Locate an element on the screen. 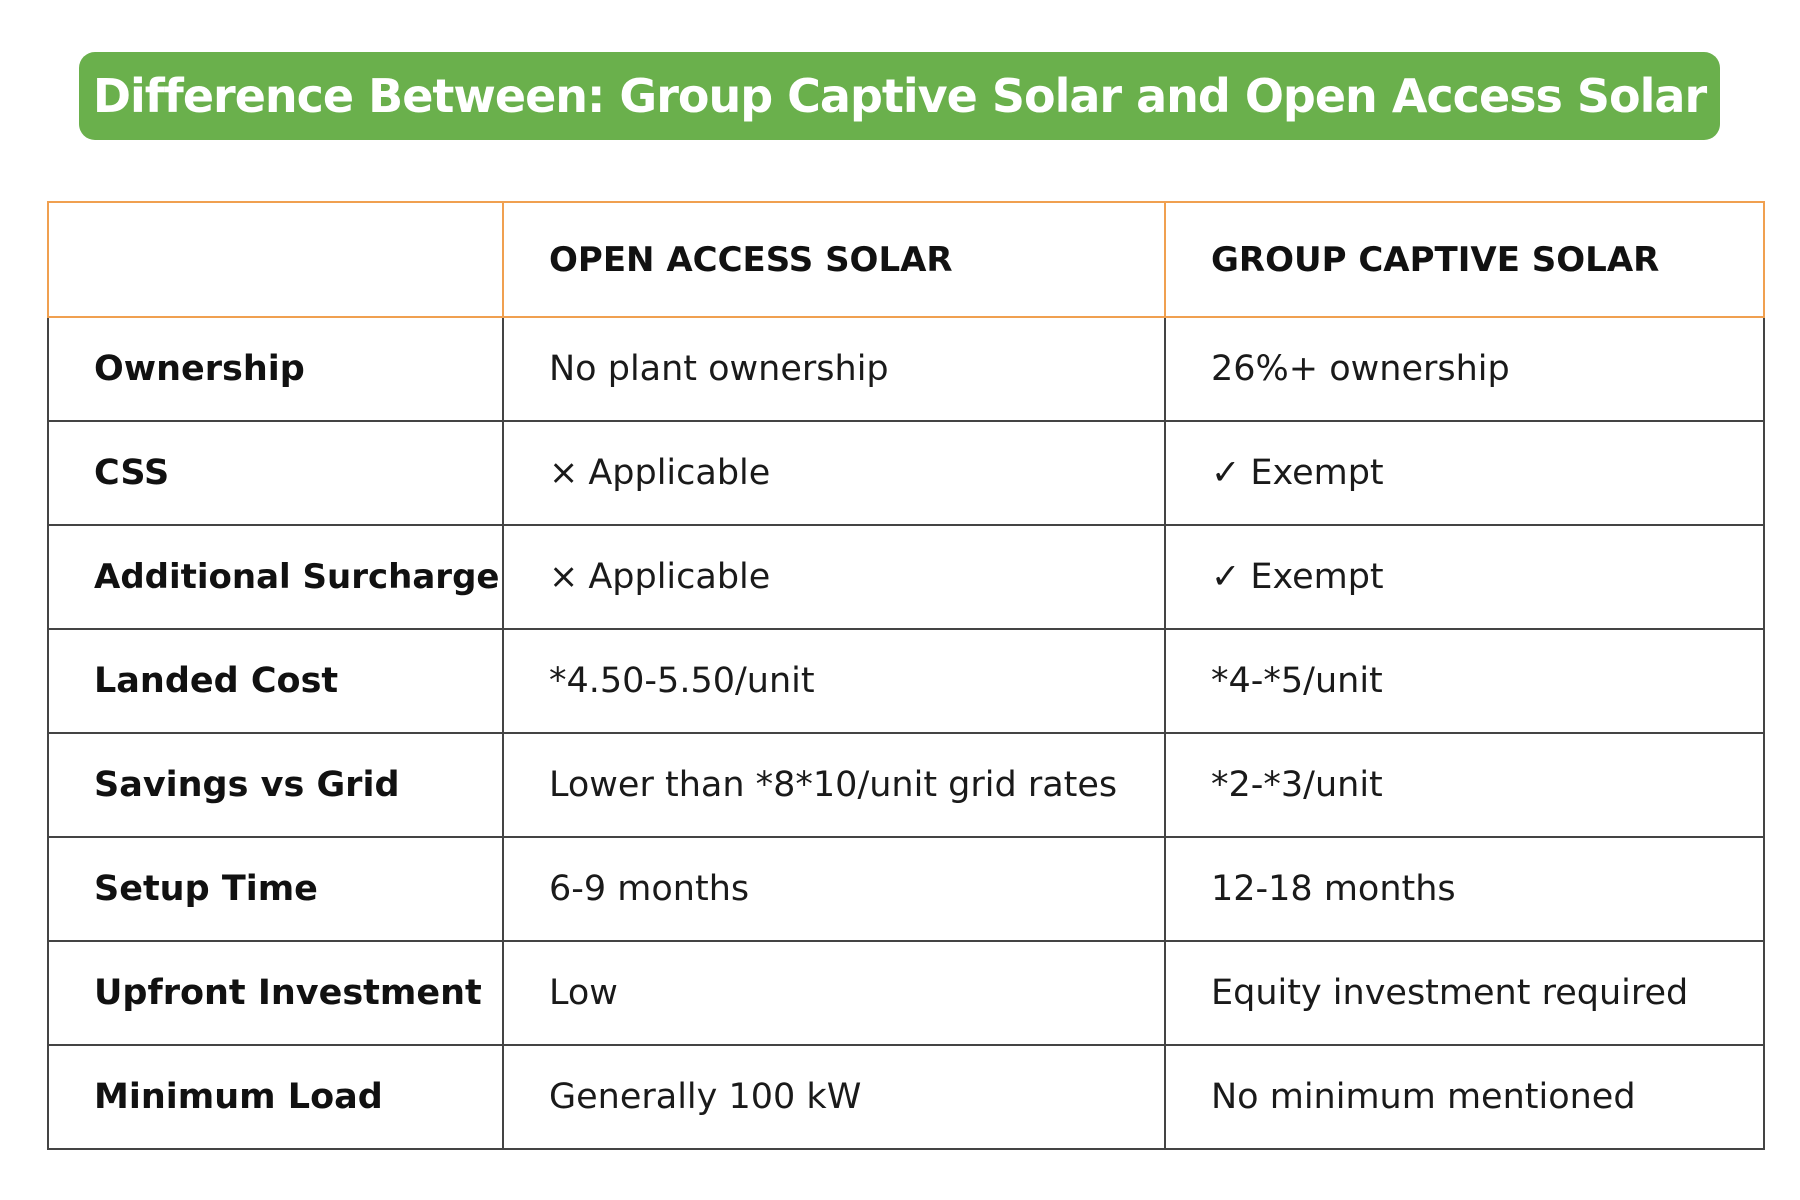 The image size is (1800, 1200). header-open-access: OPEN ACCESS SOLAR is located at coordinates (834, 259).